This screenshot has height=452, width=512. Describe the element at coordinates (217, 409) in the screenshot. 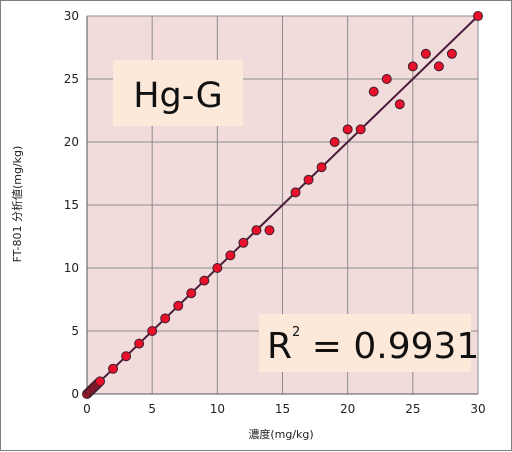

I see `x-tick-label: 10` at that location.